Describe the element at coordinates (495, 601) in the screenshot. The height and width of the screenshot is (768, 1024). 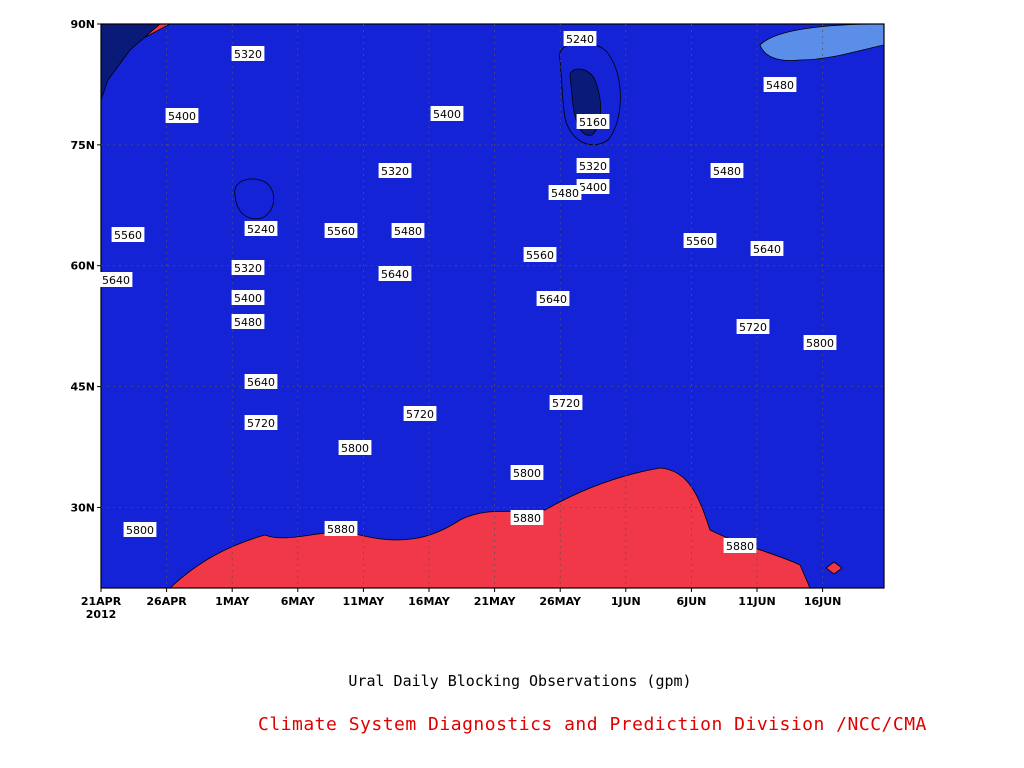
I see `x-tick-label: 21MAY` at that location.